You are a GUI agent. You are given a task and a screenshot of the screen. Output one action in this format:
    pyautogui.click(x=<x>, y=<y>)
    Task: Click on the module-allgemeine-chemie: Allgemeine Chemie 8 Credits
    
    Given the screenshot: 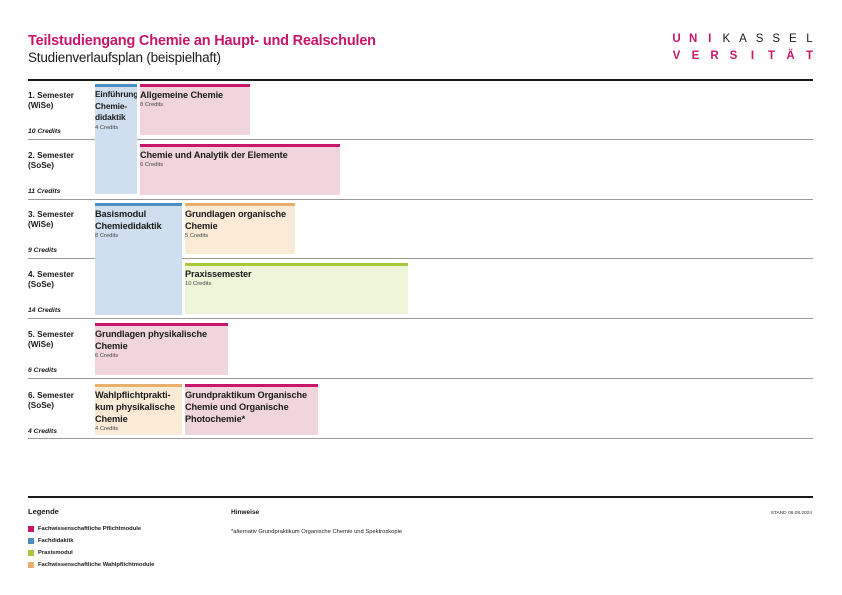 What is the action you would take?
    pyautogui.click(x=195, y=109)
    